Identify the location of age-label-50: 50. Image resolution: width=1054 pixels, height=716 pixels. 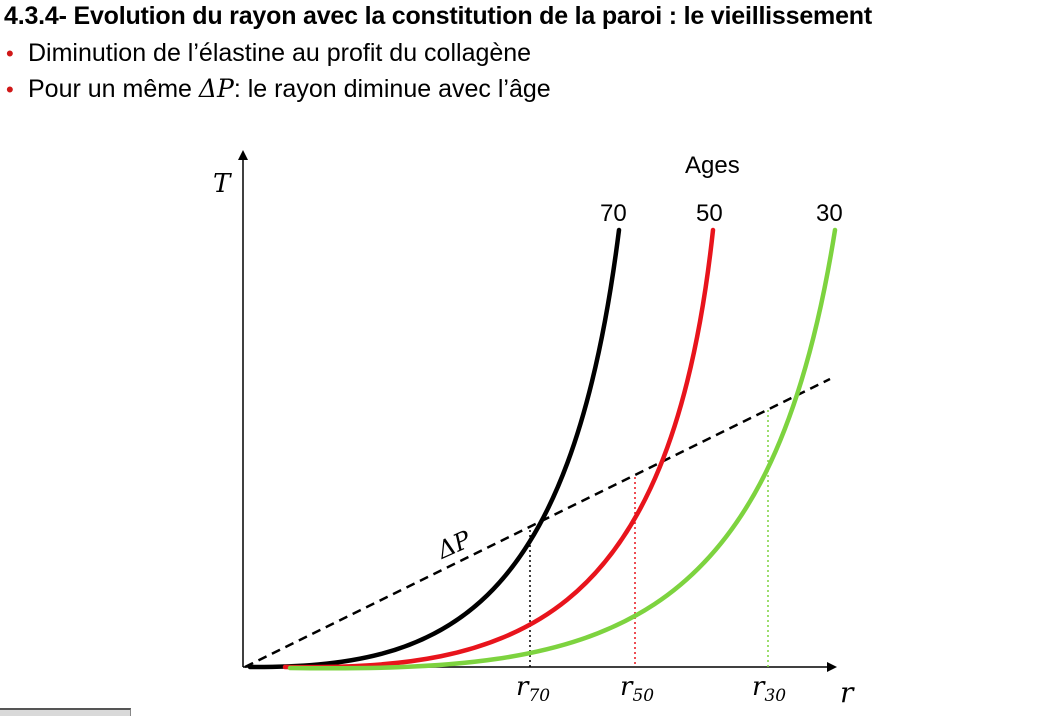
(709, 213).